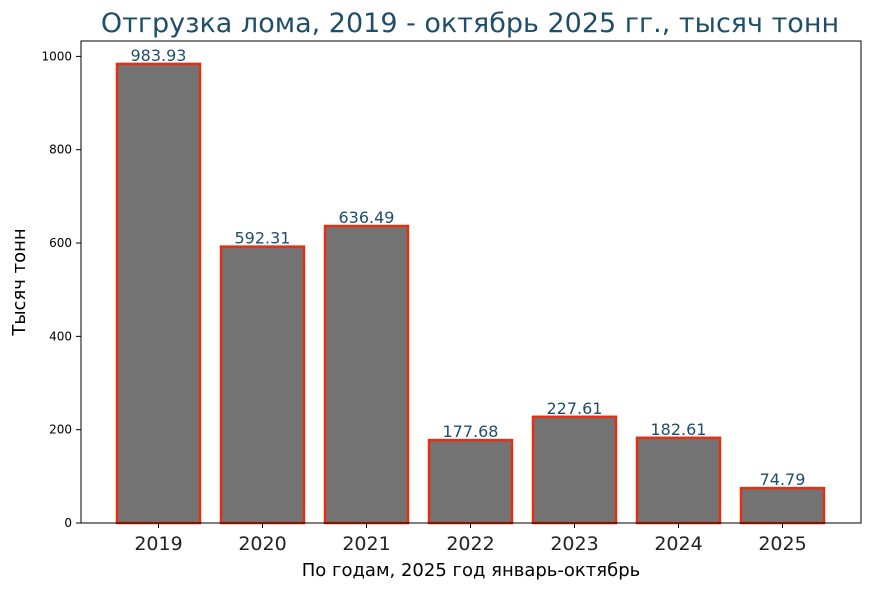 This screenshot has width=874, height=590. What do you see at coordinates (159, 55) in the screenshot?
I see `data-label: 983.93` at bounding box center [159, 55].